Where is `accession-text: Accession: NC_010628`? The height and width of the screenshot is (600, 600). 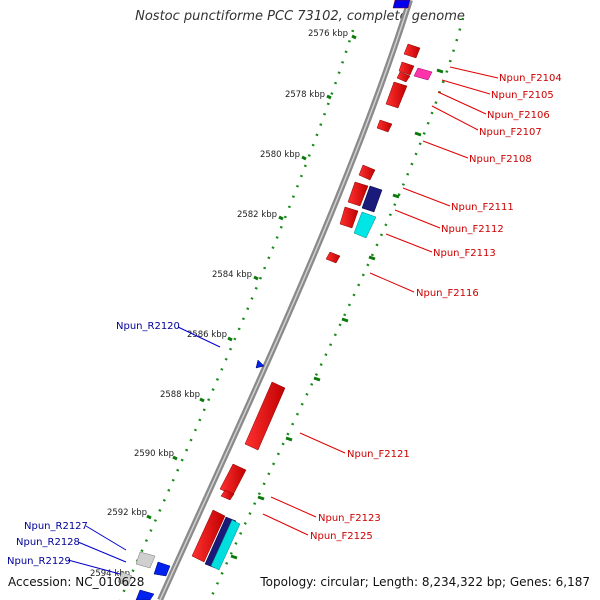
accession-text: Accession: NC_010628 is located at coordinates (76, 582).